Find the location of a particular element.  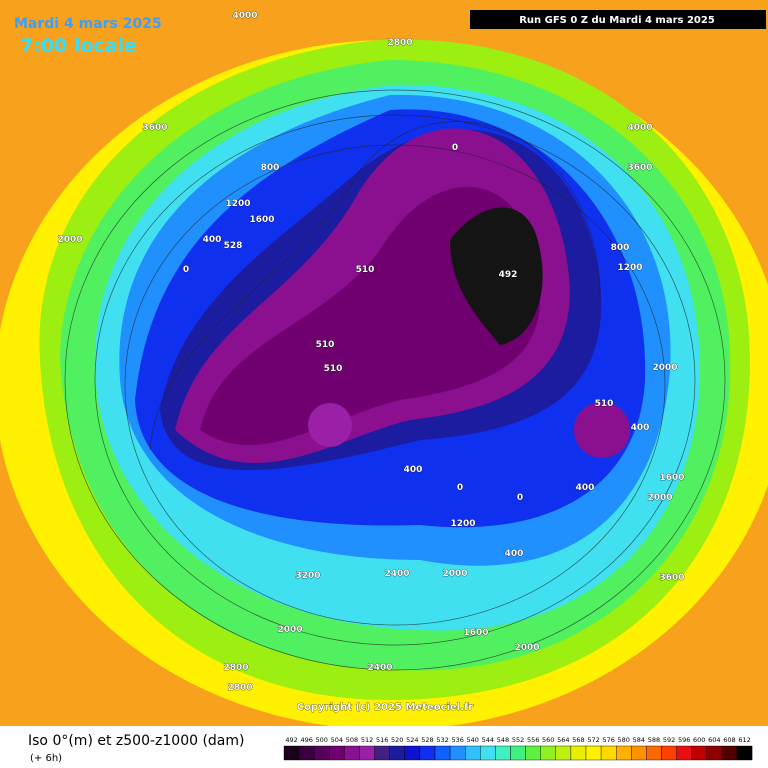

colorbar-label: 532 is located at coordinates (442, 740).